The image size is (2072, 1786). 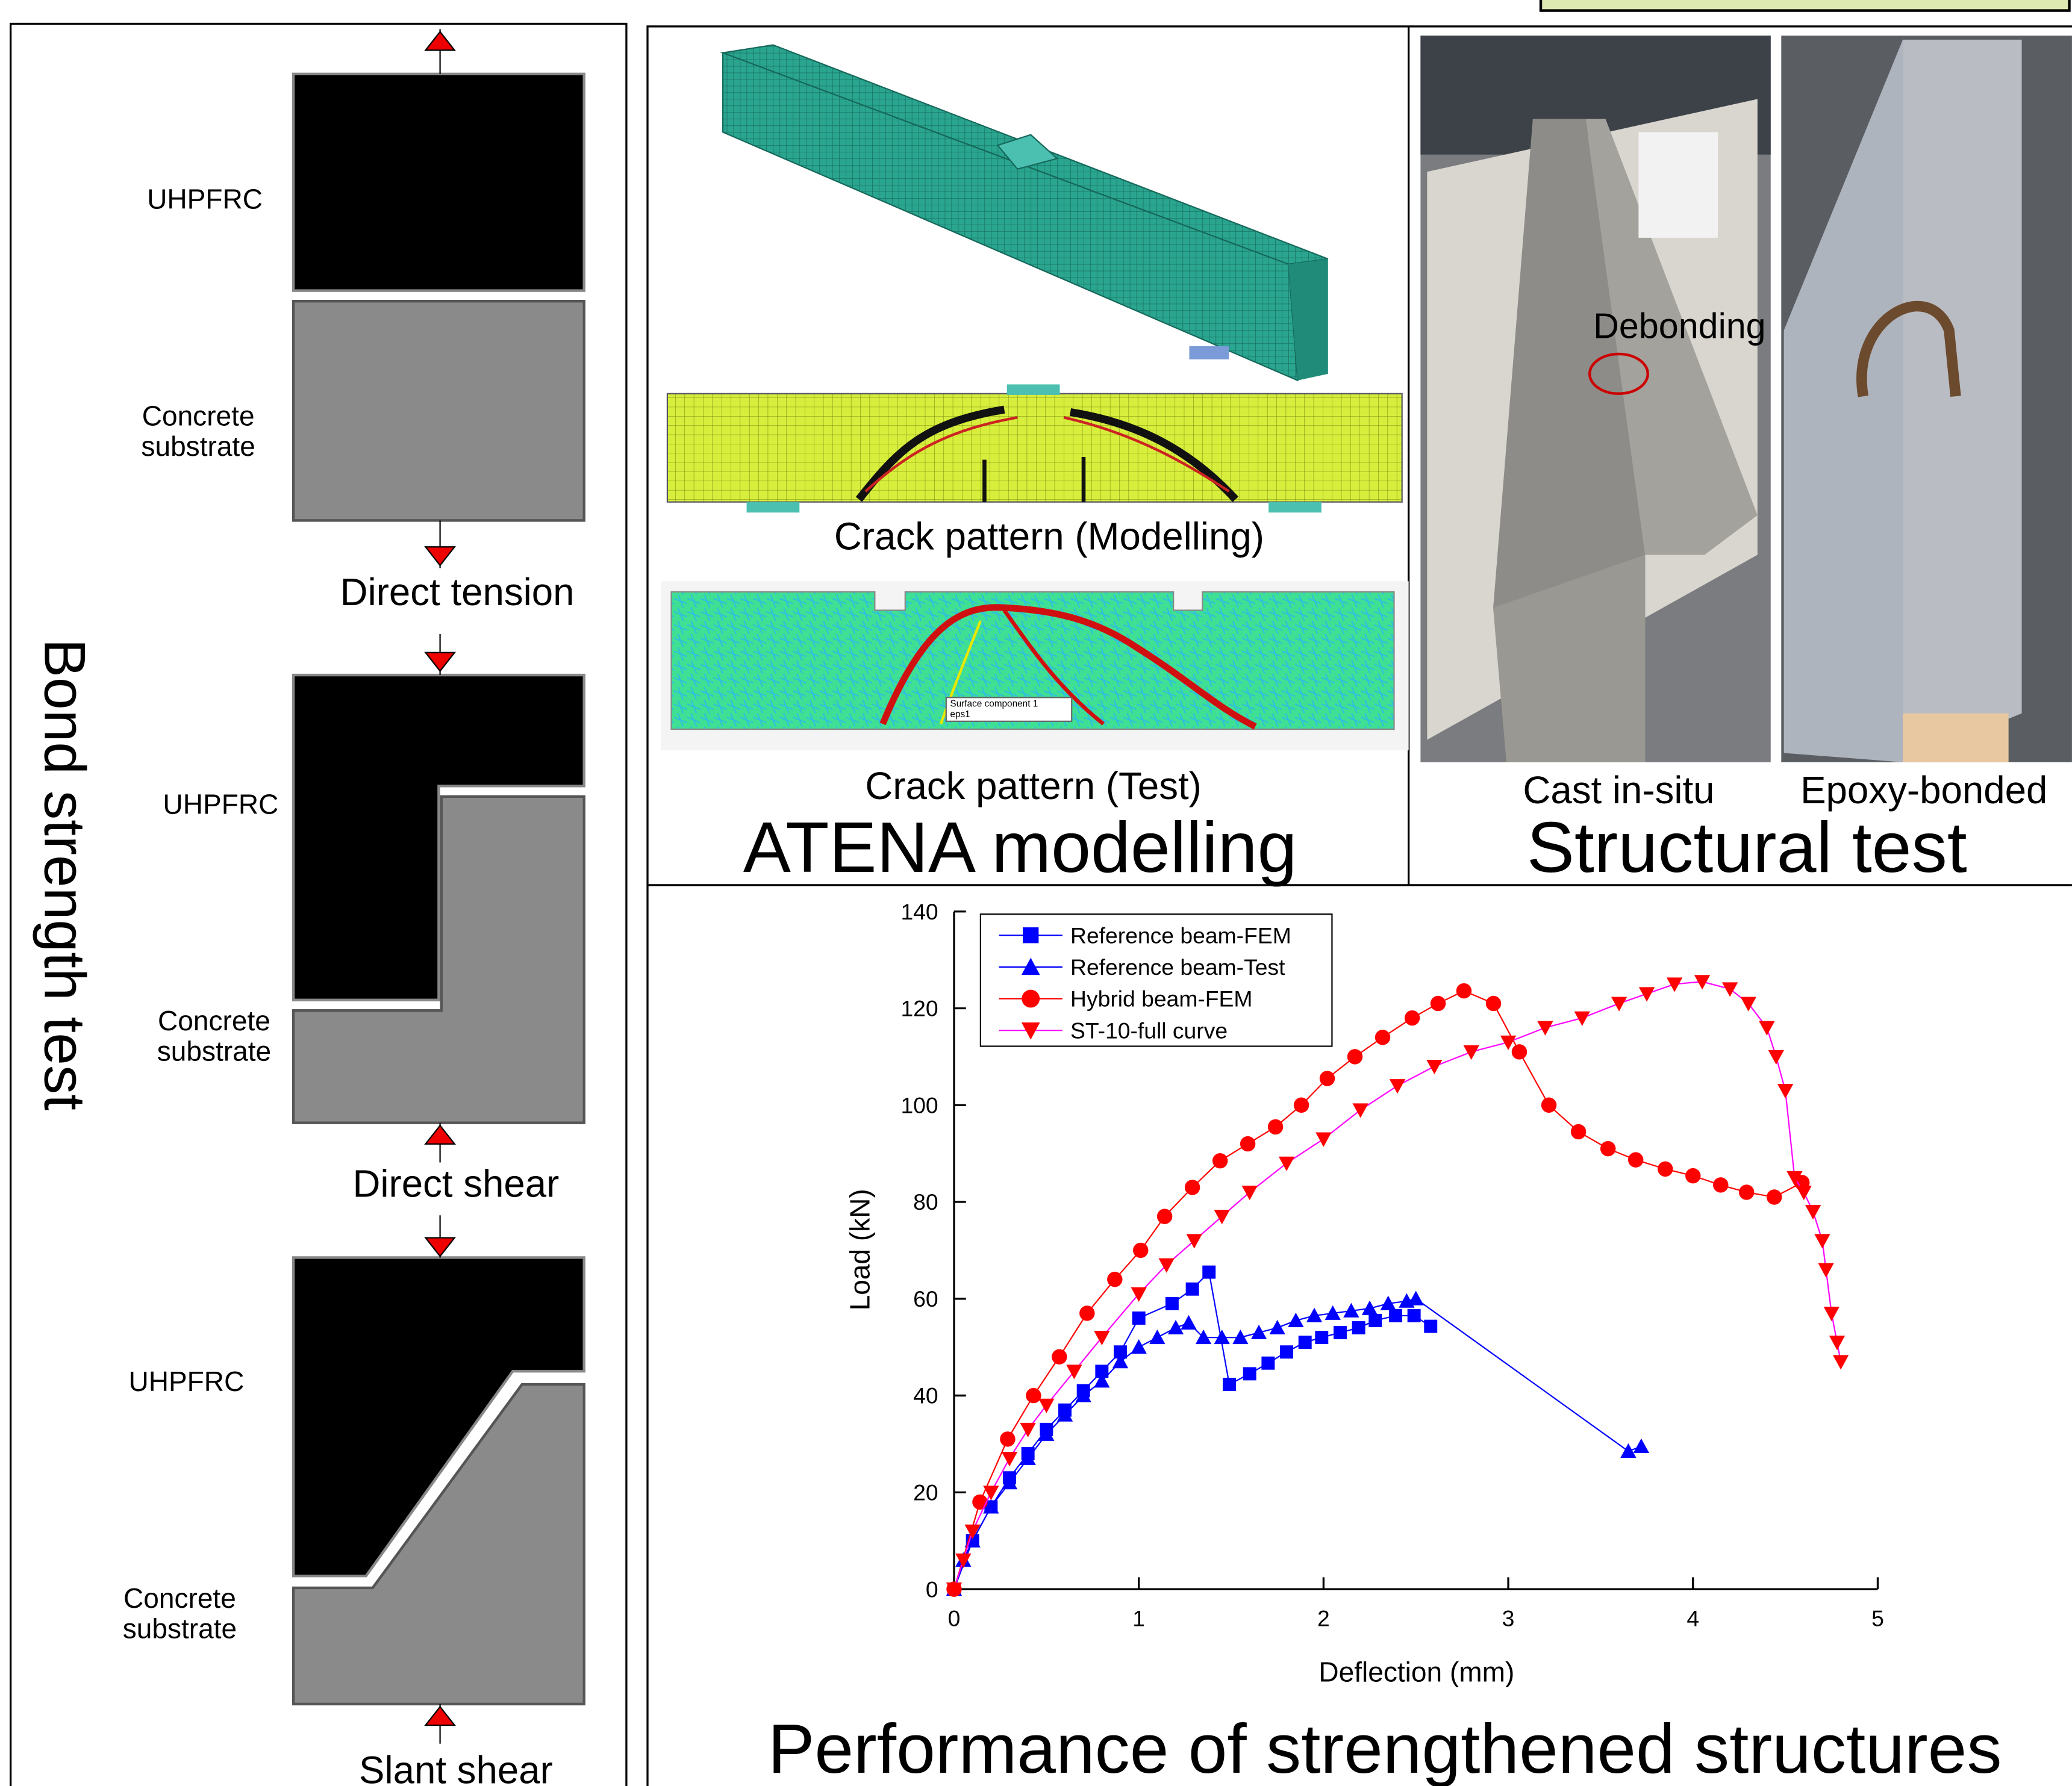 What do you see at coordinates (1297, 1444) in the screenshot?
I see `series-line` at bounding box center [1297, 1444].